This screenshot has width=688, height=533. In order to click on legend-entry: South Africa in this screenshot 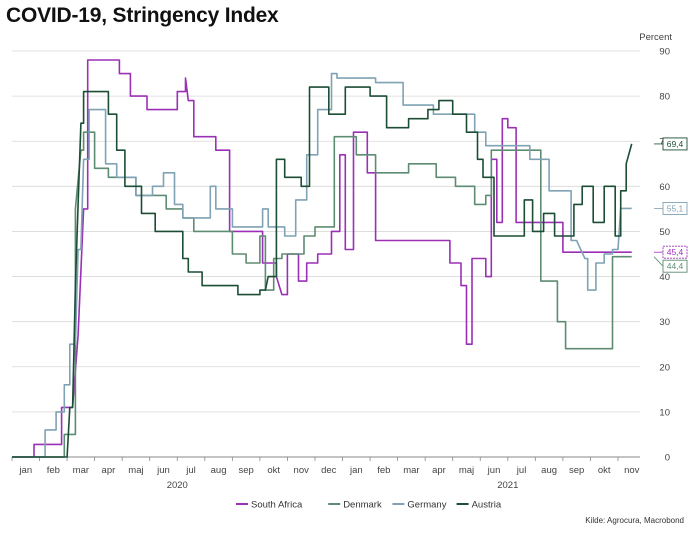, I will do `click(277, 505)`.